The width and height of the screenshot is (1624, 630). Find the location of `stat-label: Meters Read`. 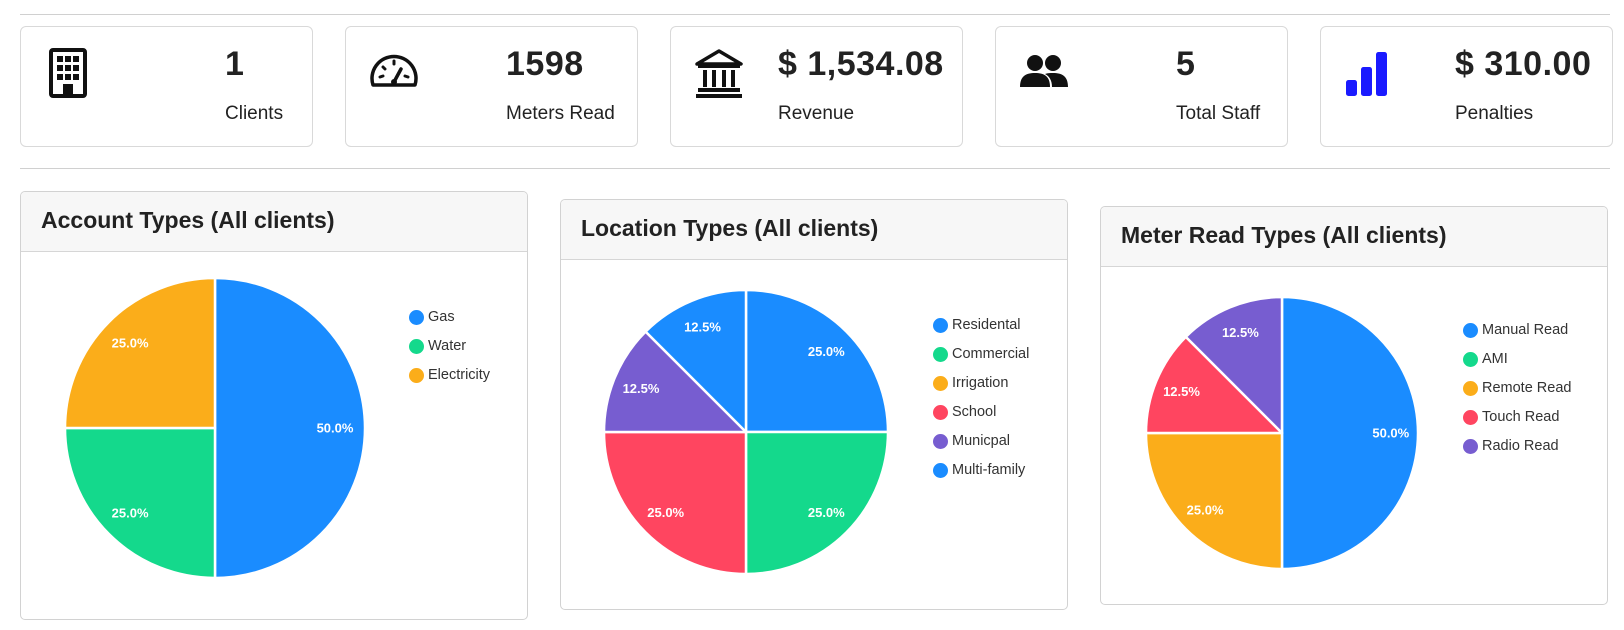

stat-label: Meters Read is located at coordinates (560, 113).